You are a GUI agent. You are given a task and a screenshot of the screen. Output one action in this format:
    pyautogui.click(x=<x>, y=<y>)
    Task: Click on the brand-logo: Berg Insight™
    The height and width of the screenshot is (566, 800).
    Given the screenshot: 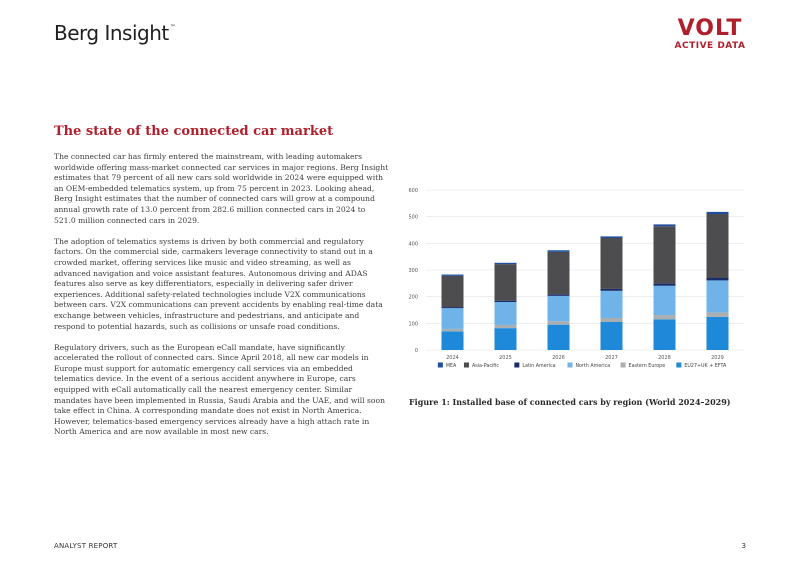 What is the action you would take?
    pyautogui.click(x=115, y=33)
    